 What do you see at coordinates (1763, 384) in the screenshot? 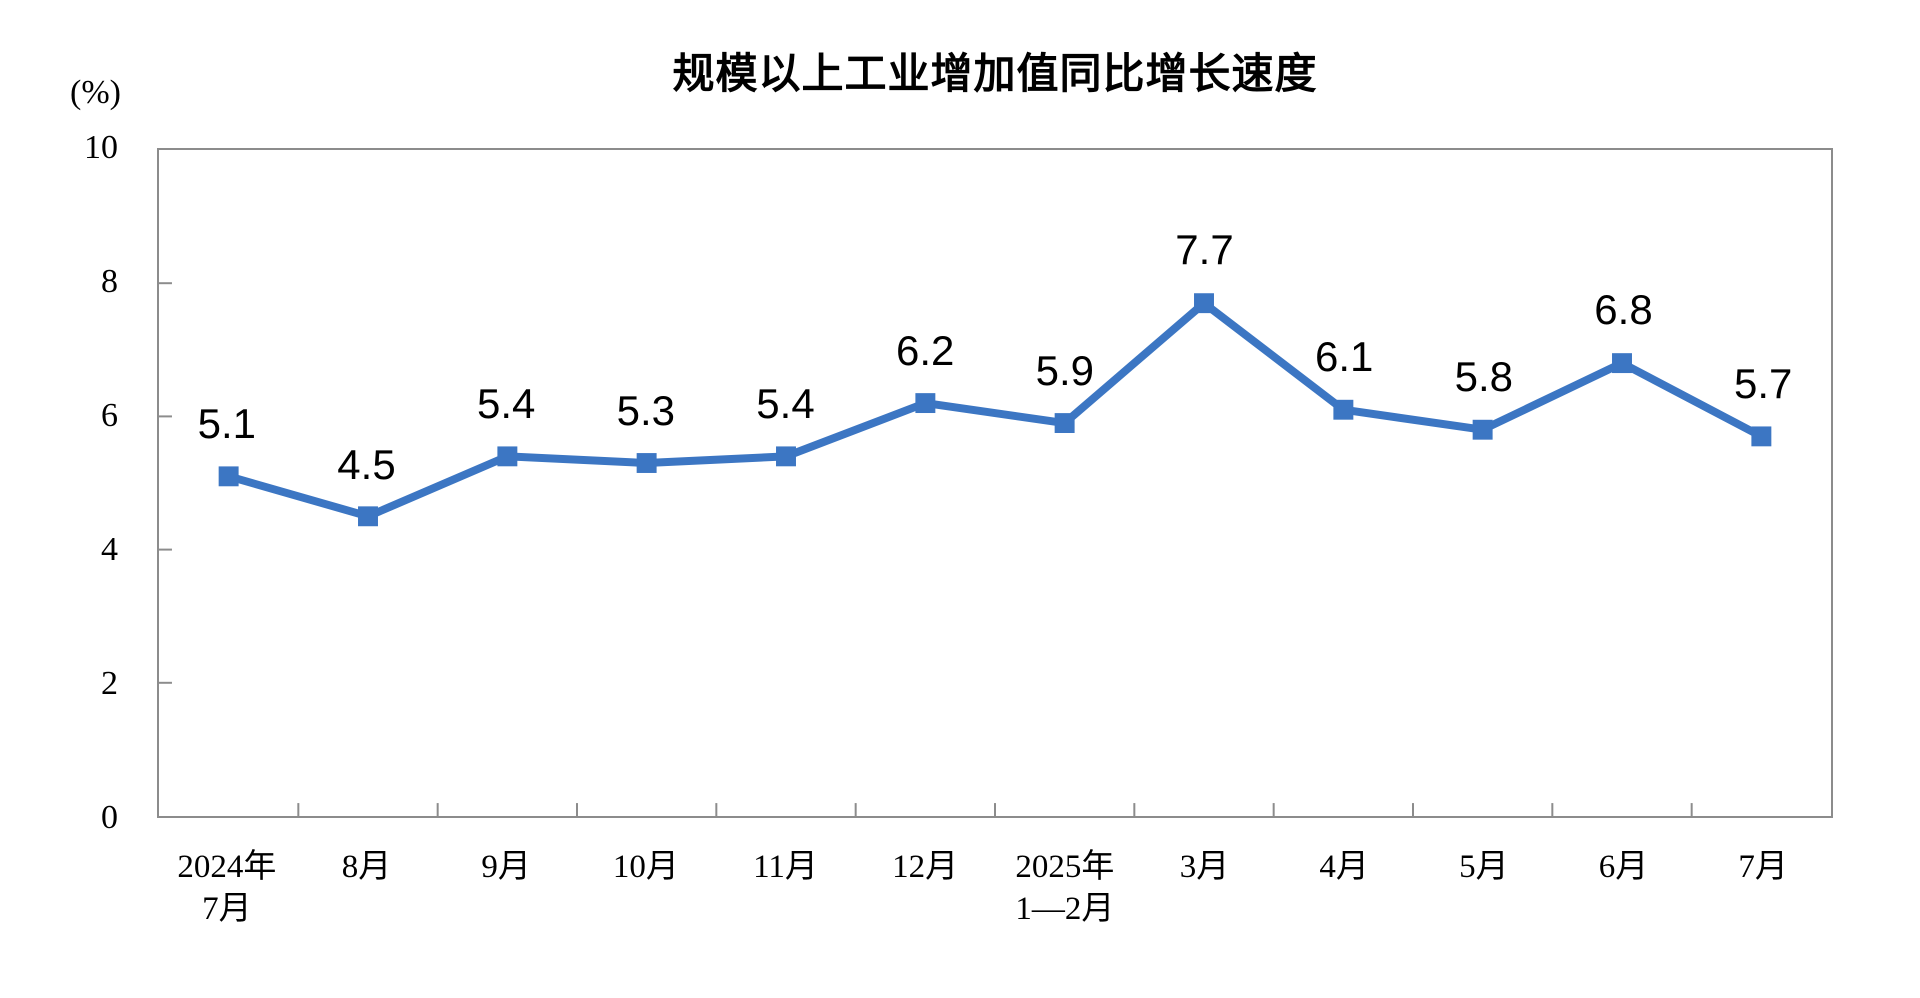
I see `data-point-label: 5.7` at bounding box center [1763, 384].